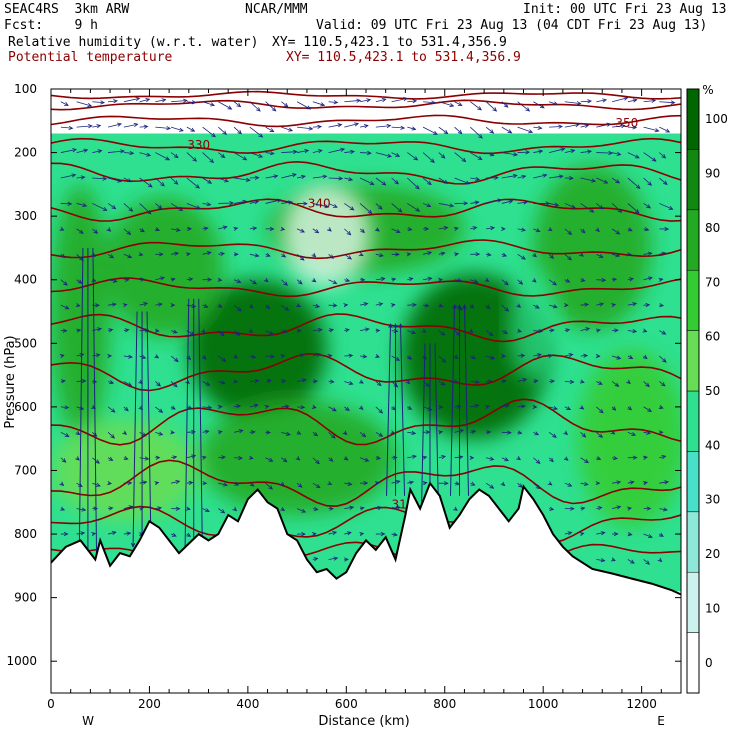 The width and height of the screenshot is (740, 740). Describe the element at coordinates (90, 57) in the screenshot. I see `field-theta-label: Potential temperature` at that location.